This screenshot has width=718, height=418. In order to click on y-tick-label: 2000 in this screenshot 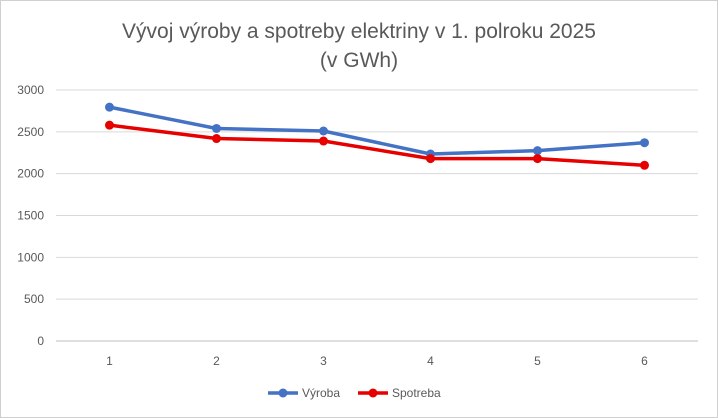, I will do `click(30, 174)`.